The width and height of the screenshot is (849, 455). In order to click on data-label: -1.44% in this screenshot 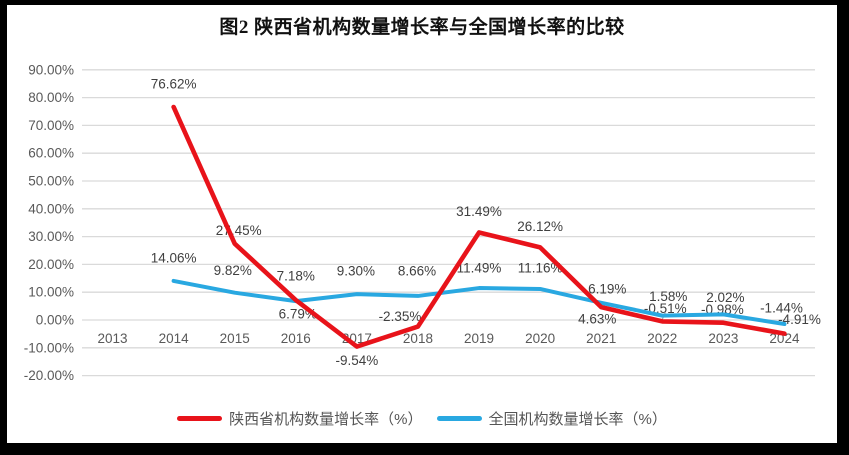, I will do `click(781, 308)`.